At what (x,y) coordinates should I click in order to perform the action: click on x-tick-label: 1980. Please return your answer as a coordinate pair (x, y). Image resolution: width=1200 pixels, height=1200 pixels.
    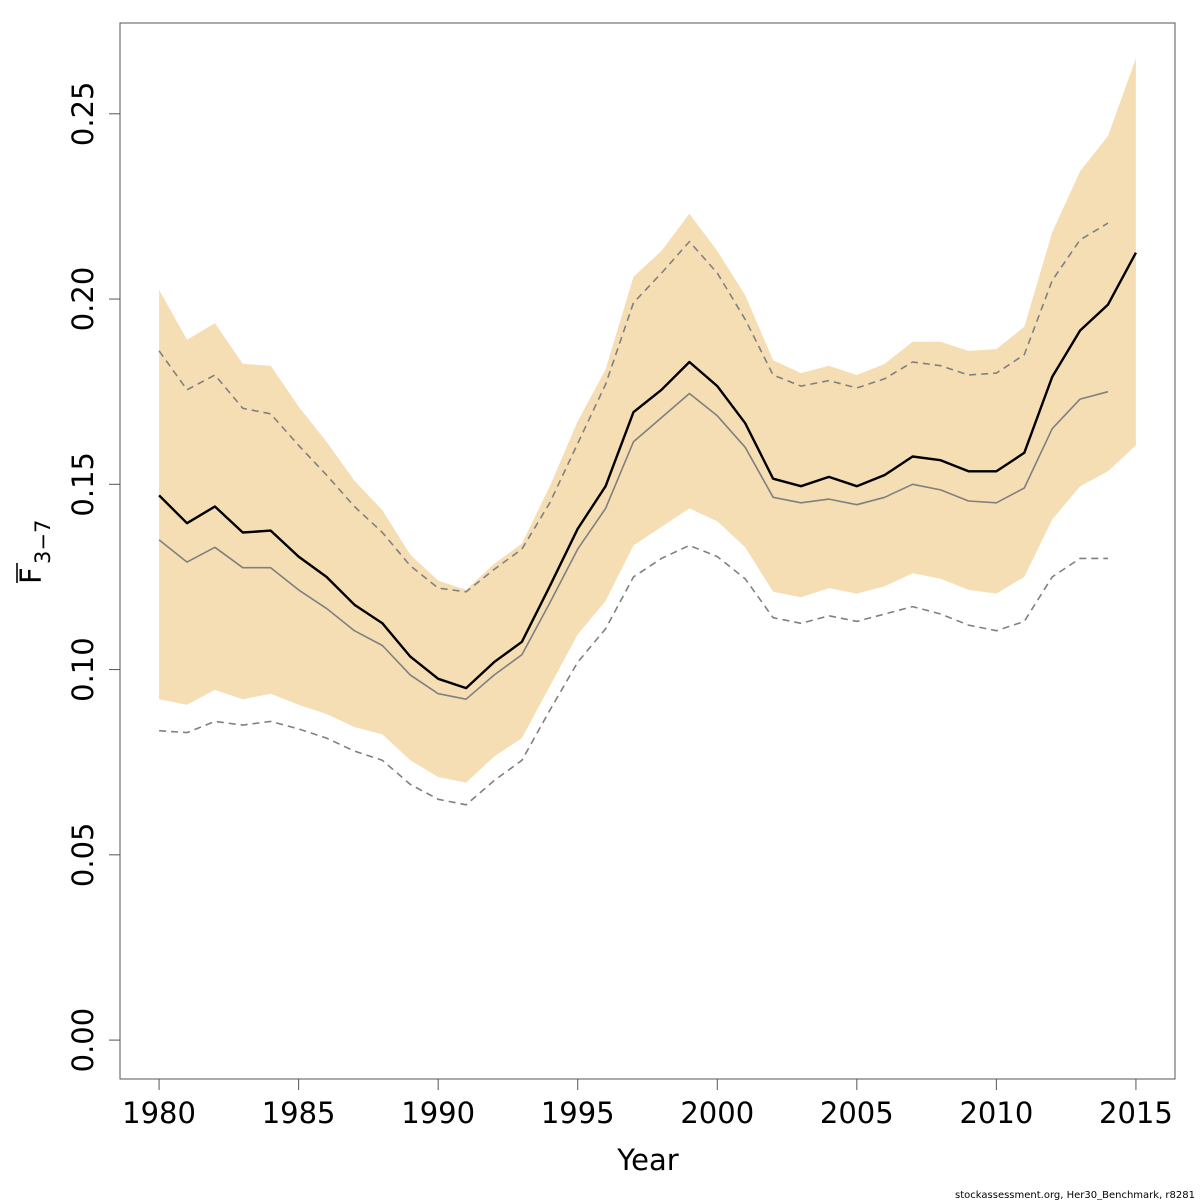
    Looking at the image, I should click on (159, 1113).